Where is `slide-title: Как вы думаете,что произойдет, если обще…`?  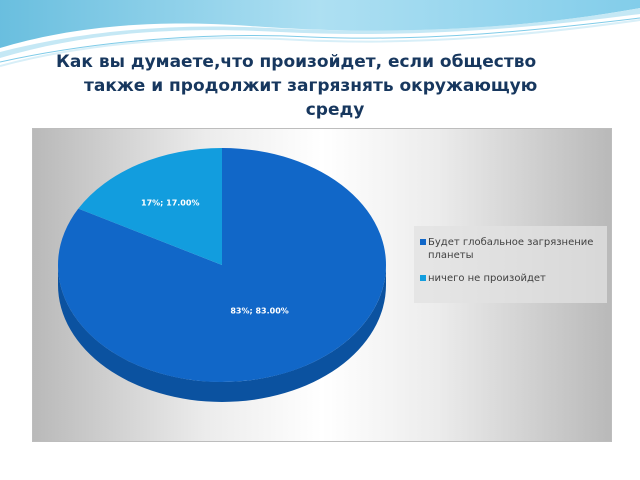
slide-title: Как вы думаете,что произойдет, если обще… is located at coordinates (320, 86).